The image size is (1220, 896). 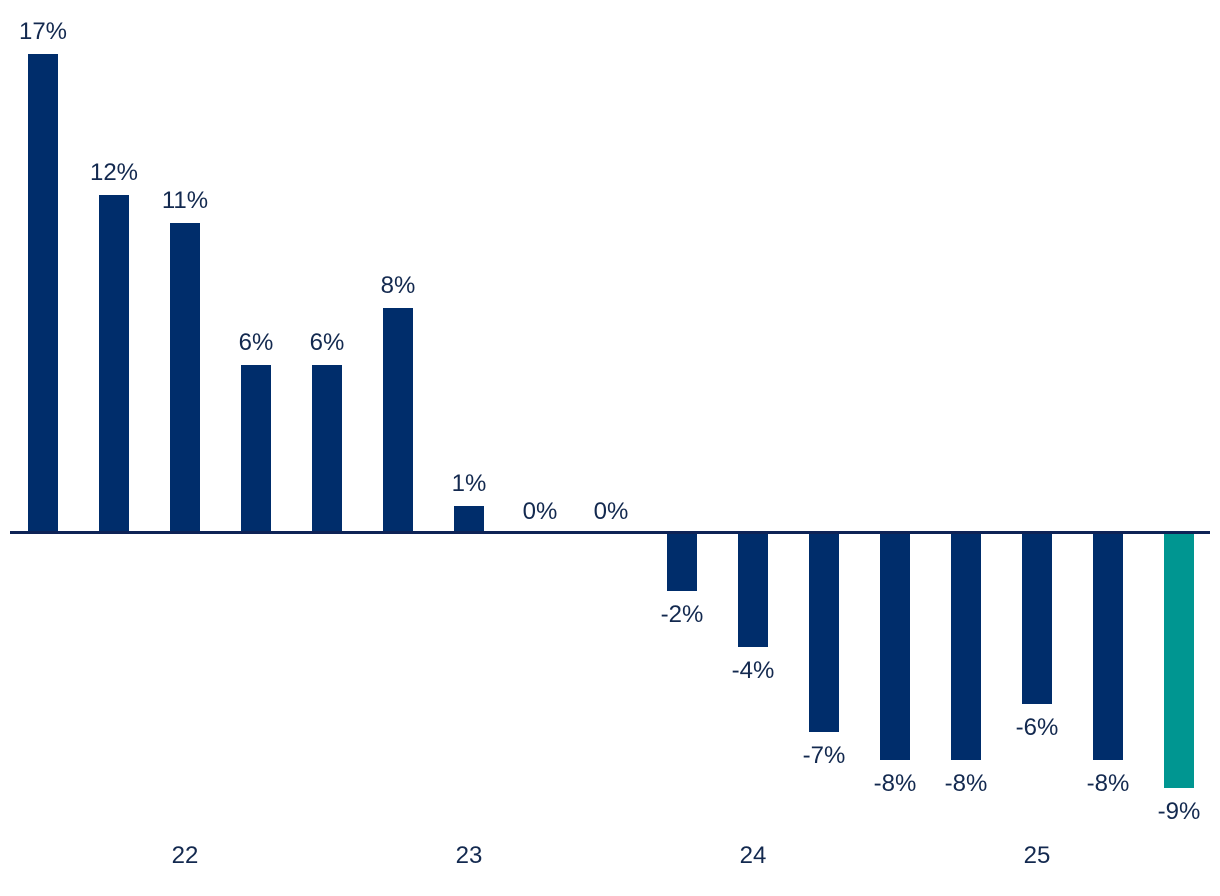 I want to click on bar-value-label: -2%, so click(x=682, y=614).